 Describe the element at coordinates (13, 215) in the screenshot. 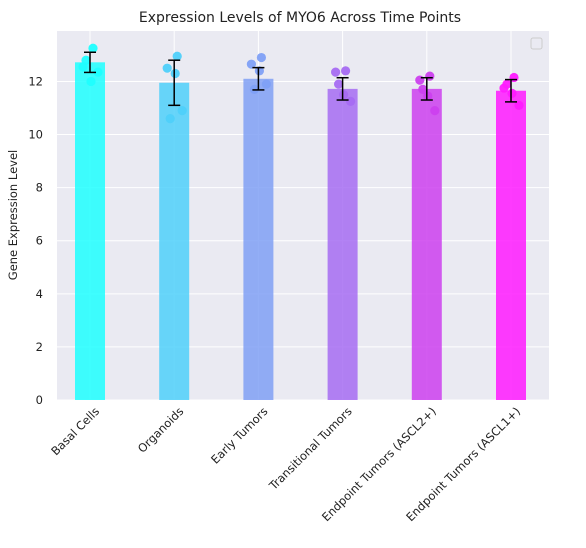

I see `y-axis-label: Gene Expression Level` at that location.